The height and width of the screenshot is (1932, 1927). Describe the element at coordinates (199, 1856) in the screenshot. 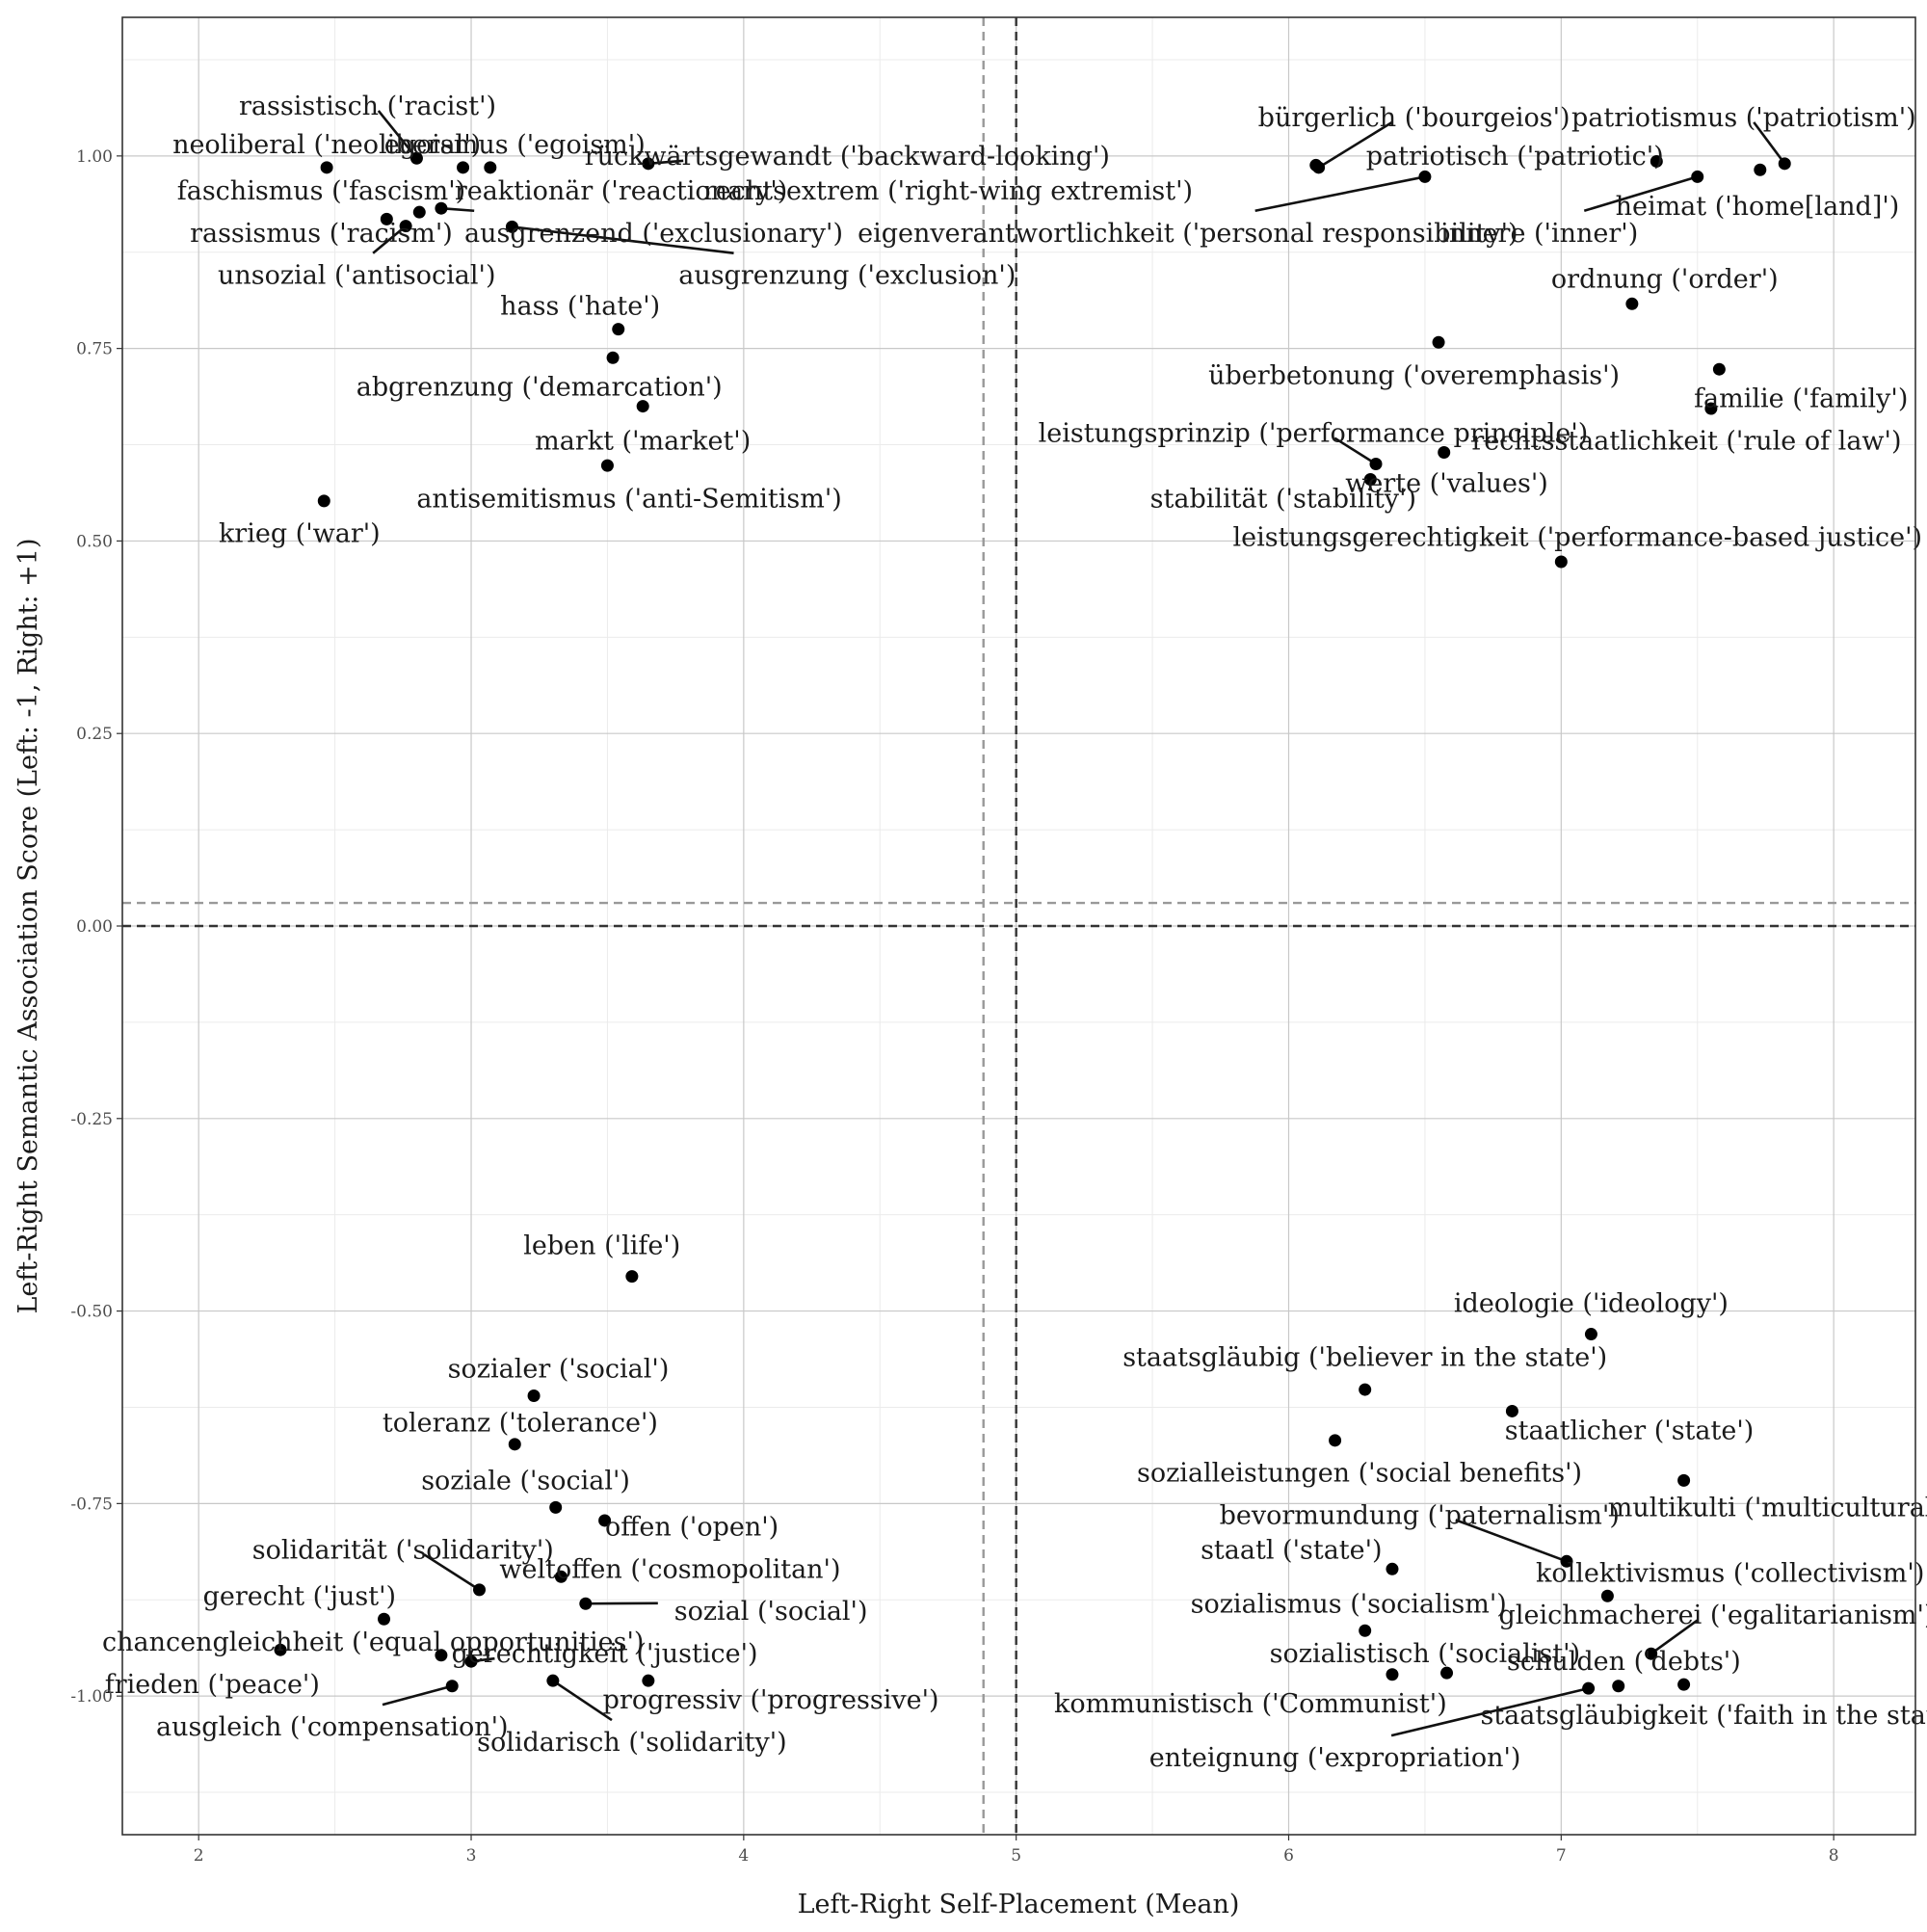

I see `x-tick-label: 2` at that location.